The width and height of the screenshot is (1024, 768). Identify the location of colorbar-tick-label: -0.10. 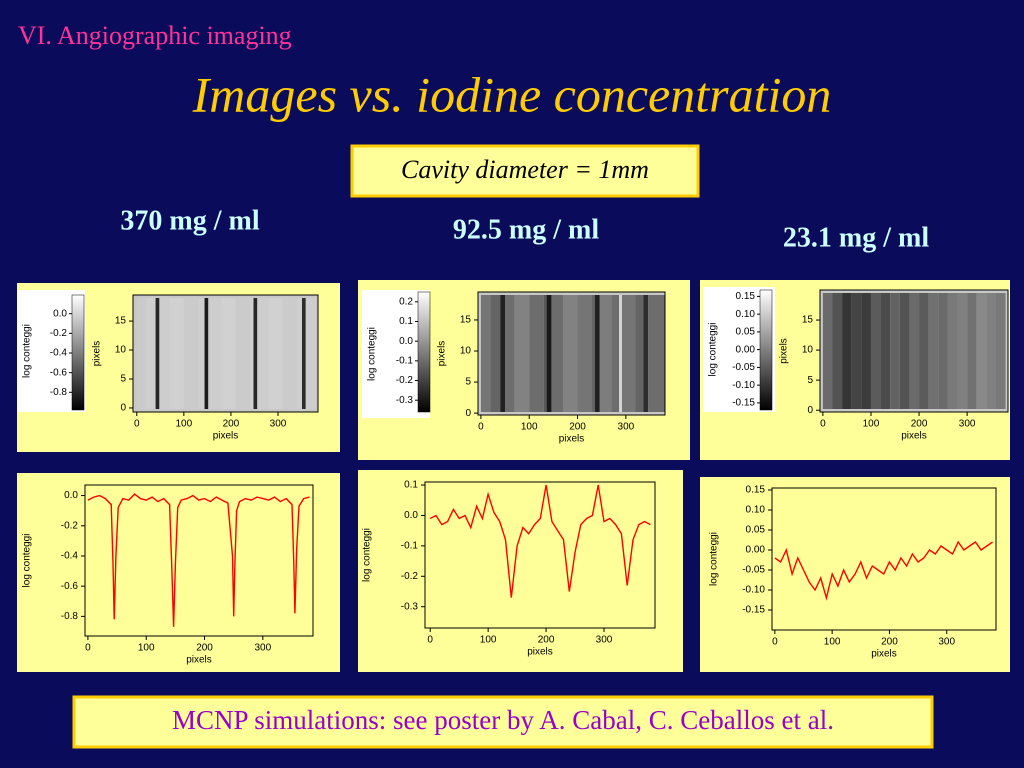
(743, 385).